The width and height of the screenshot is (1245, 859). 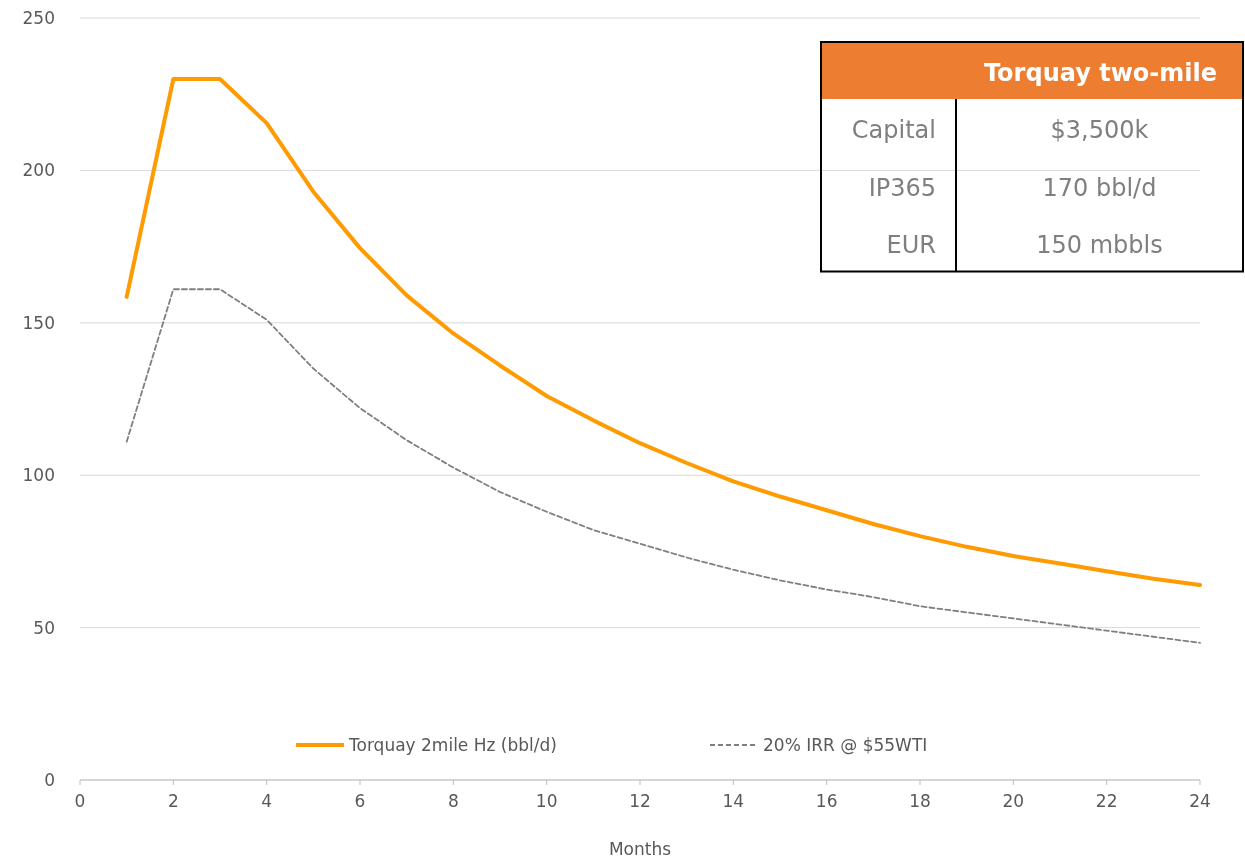 I want to click on y-tick-label: 0, so click(x=49, y=780).